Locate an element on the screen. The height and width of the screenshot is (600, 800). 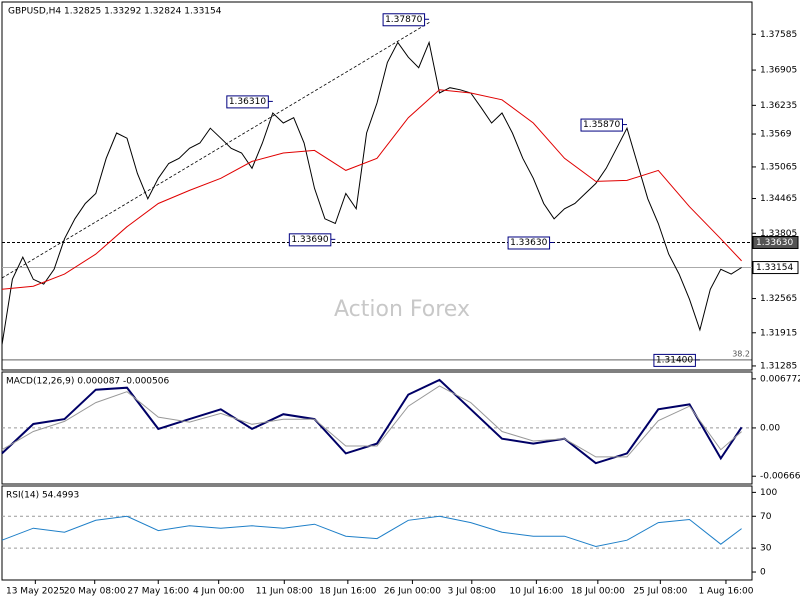
x-tick-label: 20 May 08:00 is located at coordinates (95, 592).